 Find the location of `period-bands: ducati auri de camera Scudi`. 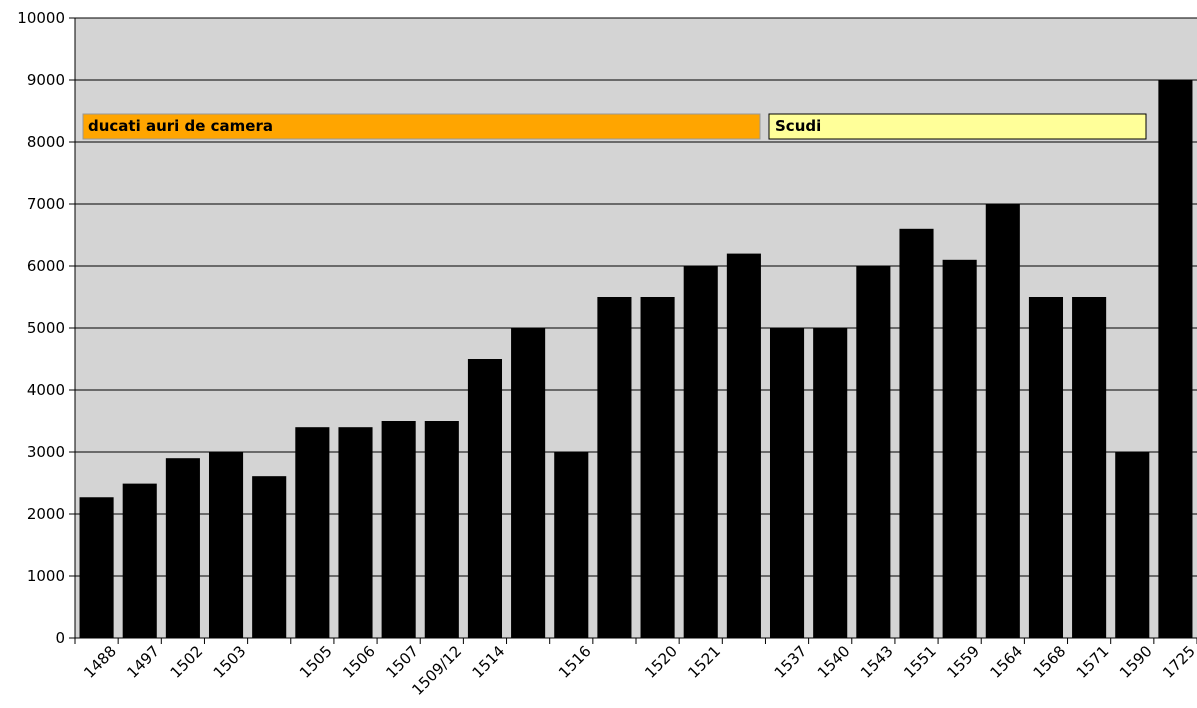

period-bands: ducati auri de camera Scudi is located at coordinates (614, 126).